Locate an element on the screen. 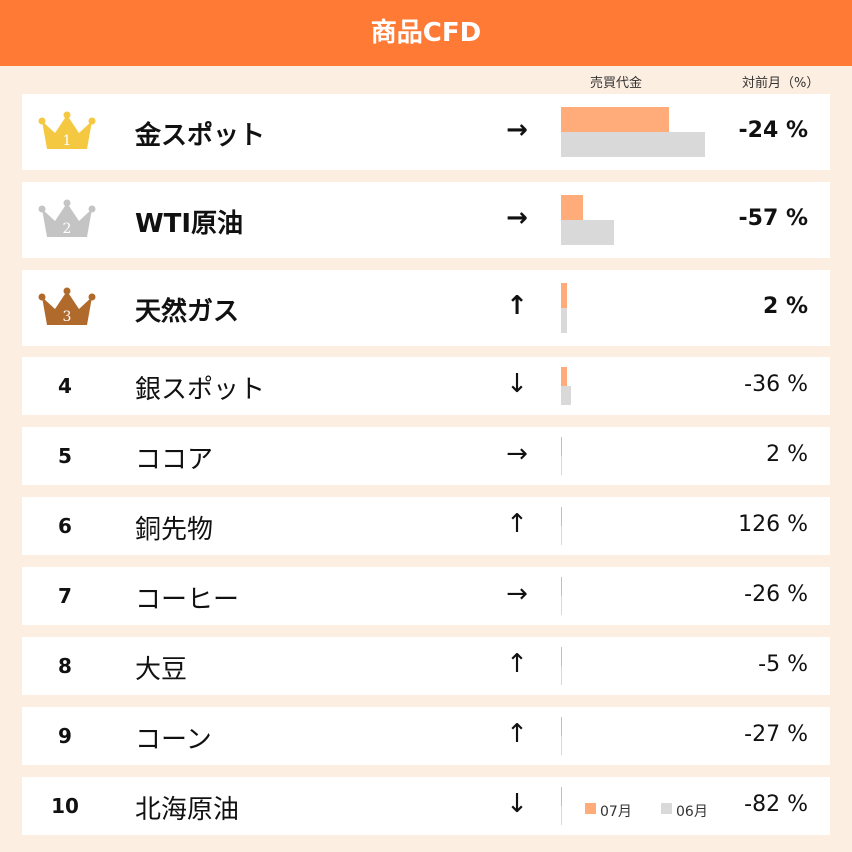  ranking-row: 5 ココア → 2 % is located at coordinates (426, 456).